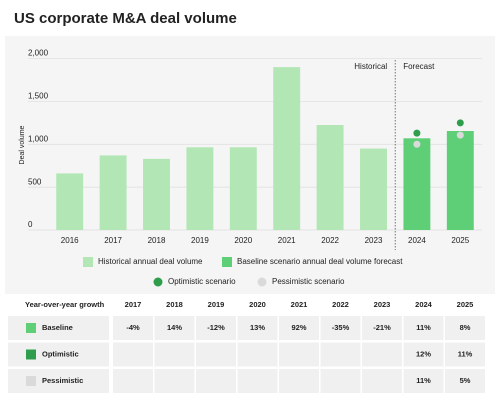  What do you see at coordinates (202, 281) in the screenshot?
I see `legend-label: Optimistic scenario` at bounding box center [202, 281].